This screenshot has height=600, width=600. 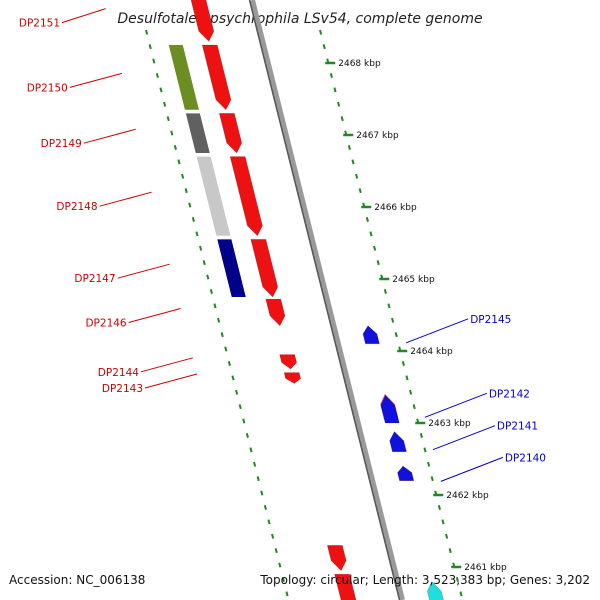 What do you see at coordinates (435, 590) in the screenshot?
I see `reverse-feature` at bounding box center [435, 590].